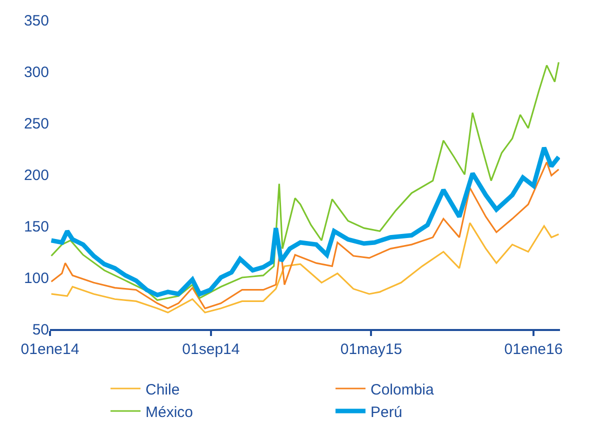 This screenshot has width=590, height=439. Describe the element at coordinates (36, 21) in the screenshot. I see `y-tick-label: 350` at that location.